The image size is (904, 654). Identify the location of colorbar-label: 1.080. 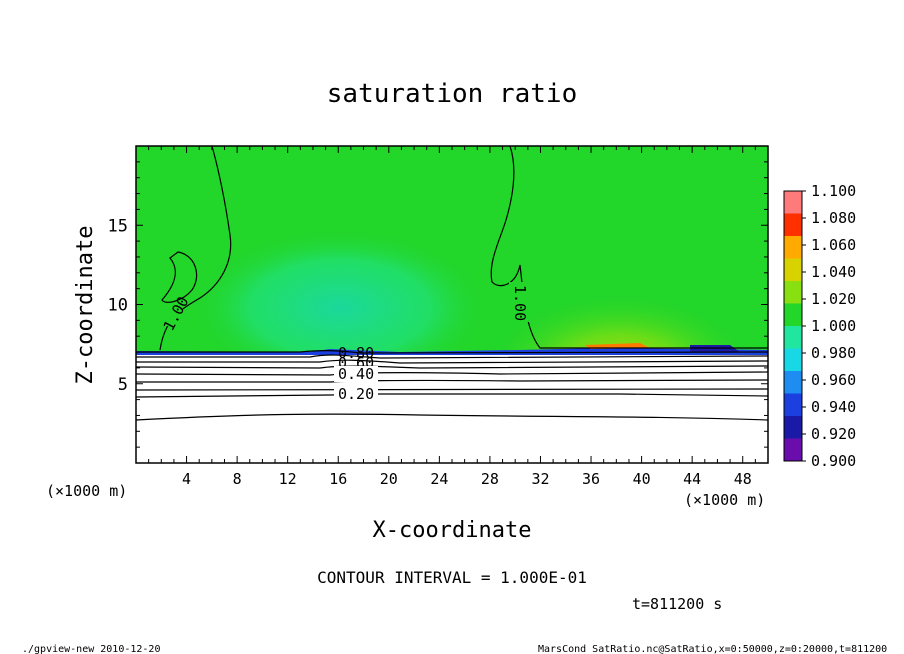
(833, 218).